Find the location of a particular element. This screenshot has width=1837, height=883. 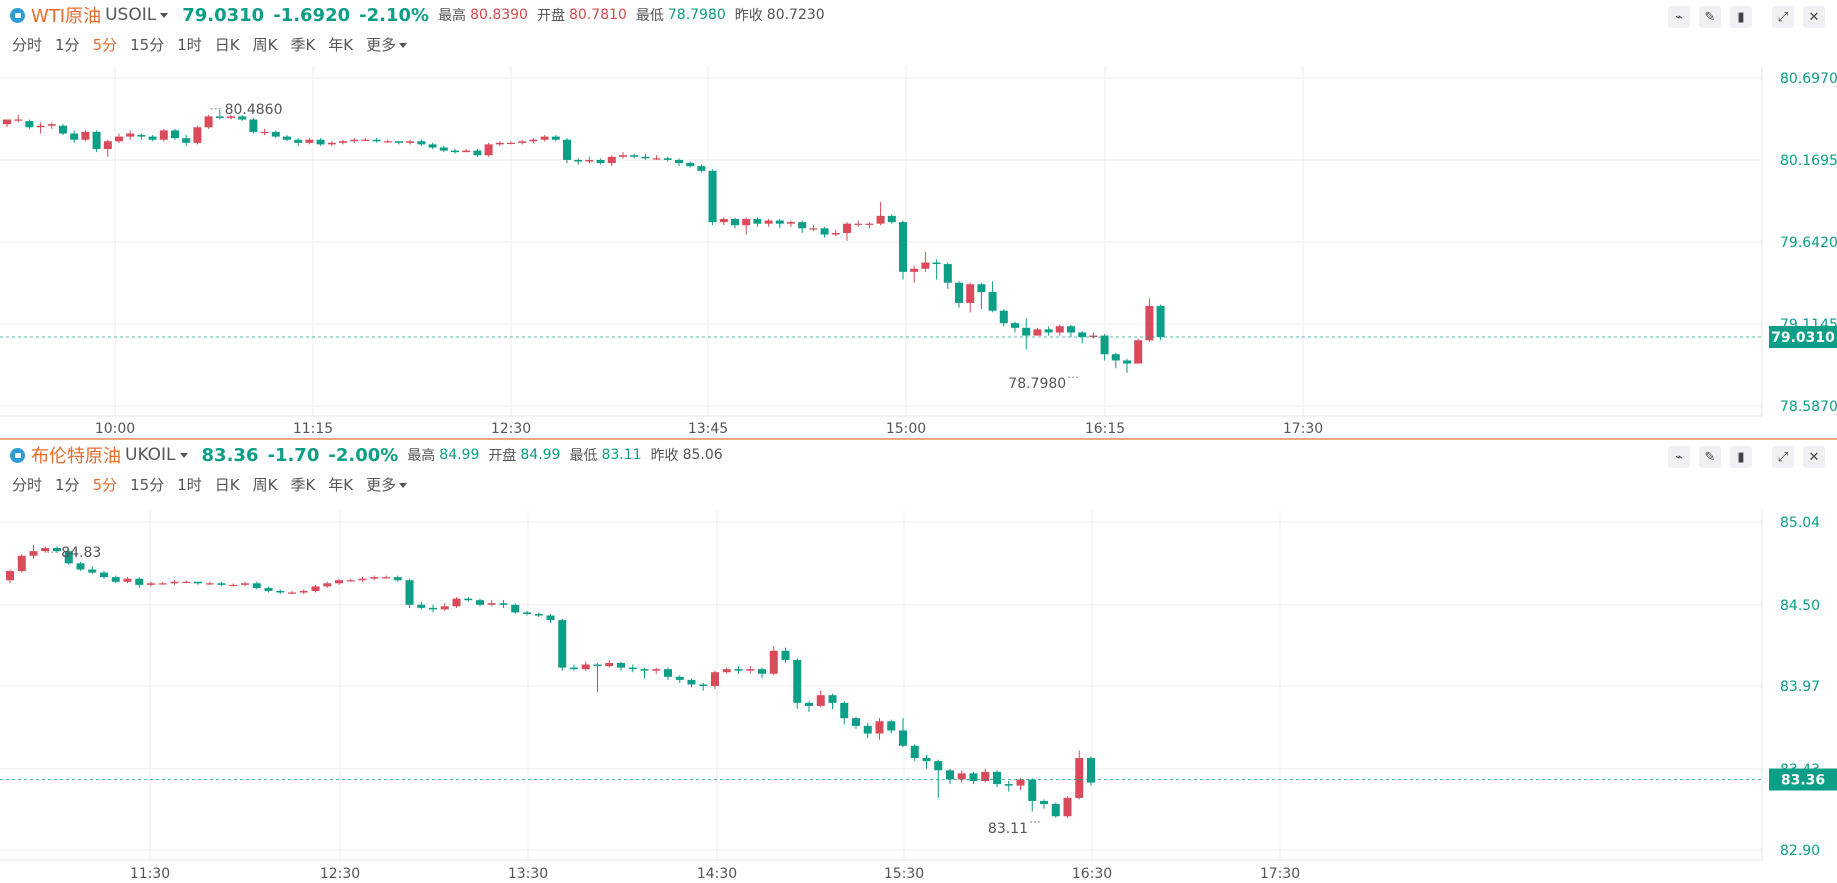

instrument-name: WTI原油 is located at coordinates (66, 16).